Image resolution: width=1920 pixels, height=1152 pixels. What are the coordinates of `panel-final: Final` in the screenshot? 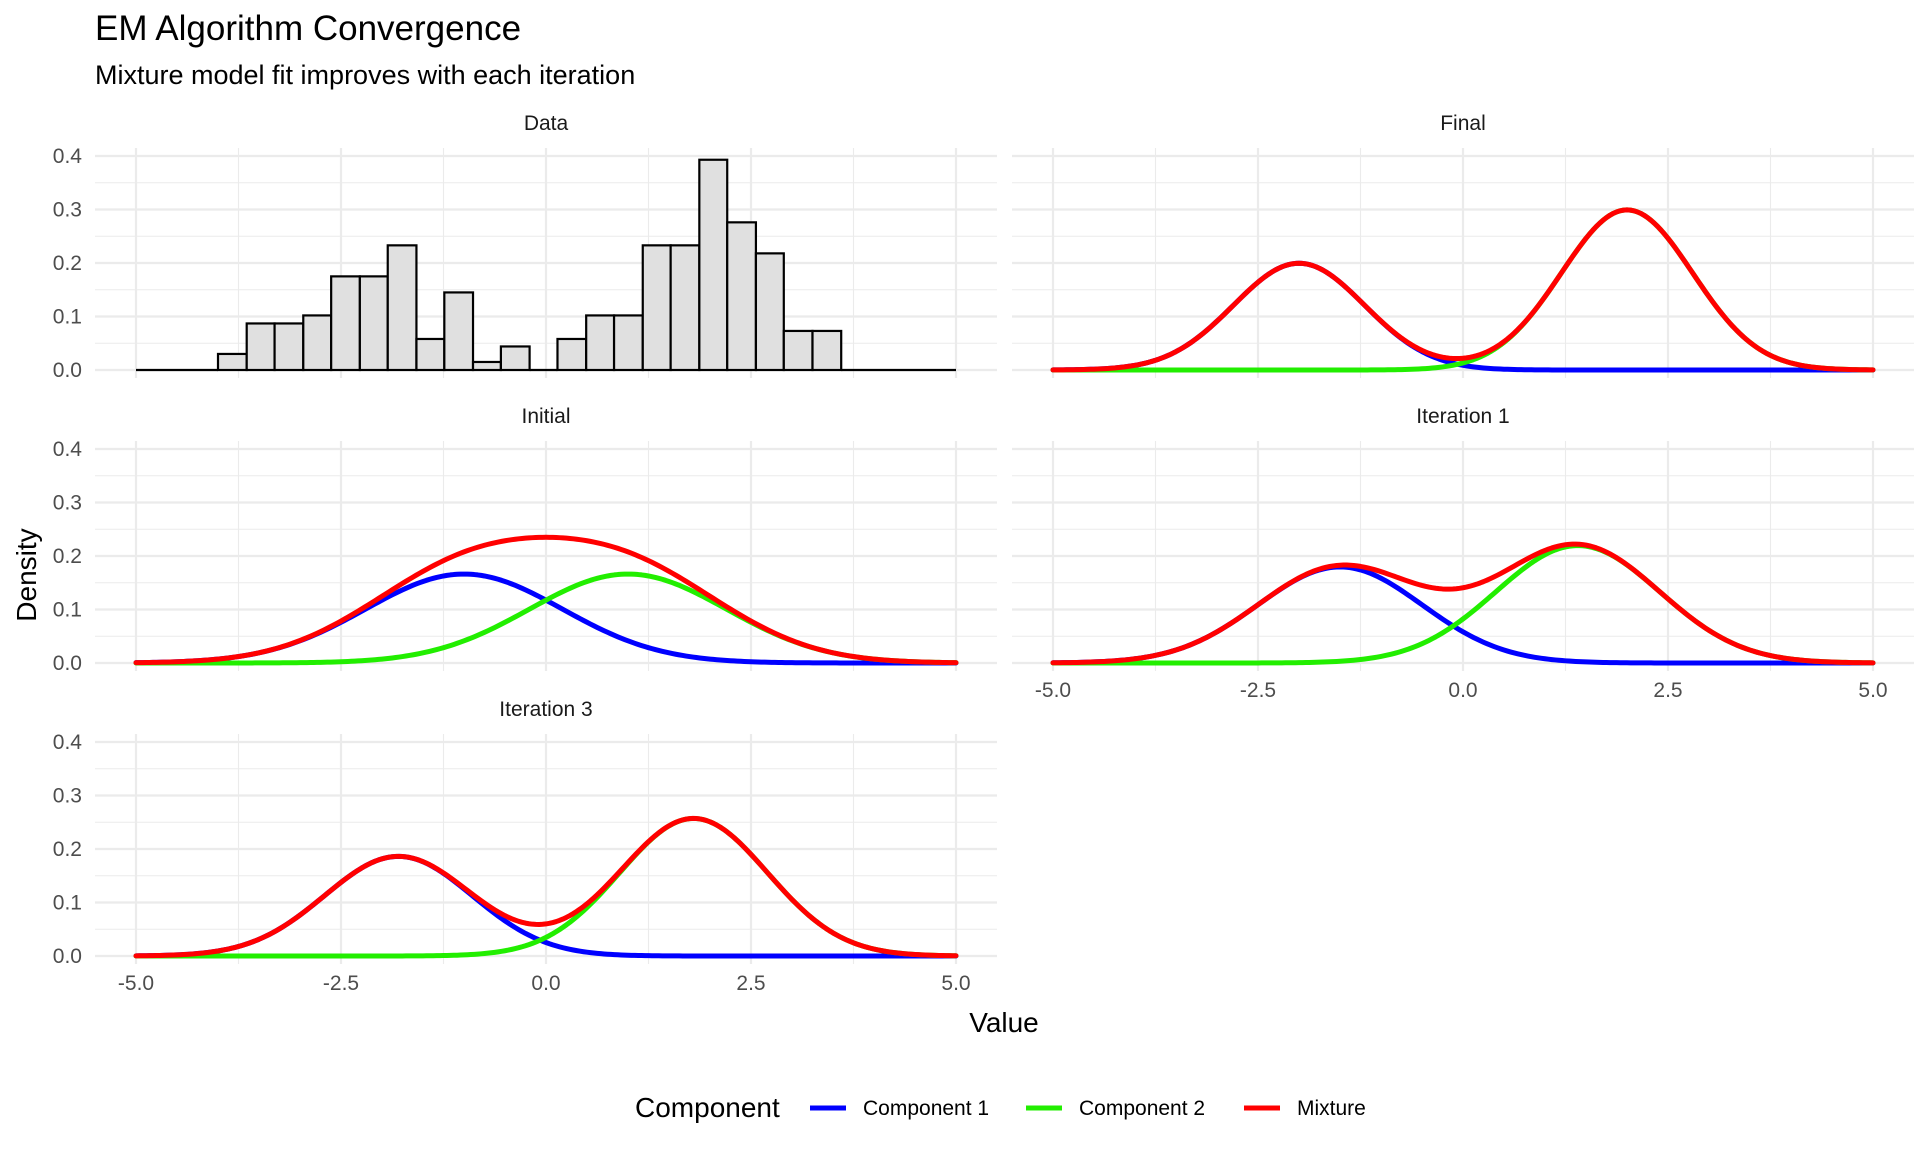 It's located at (1463, 245).